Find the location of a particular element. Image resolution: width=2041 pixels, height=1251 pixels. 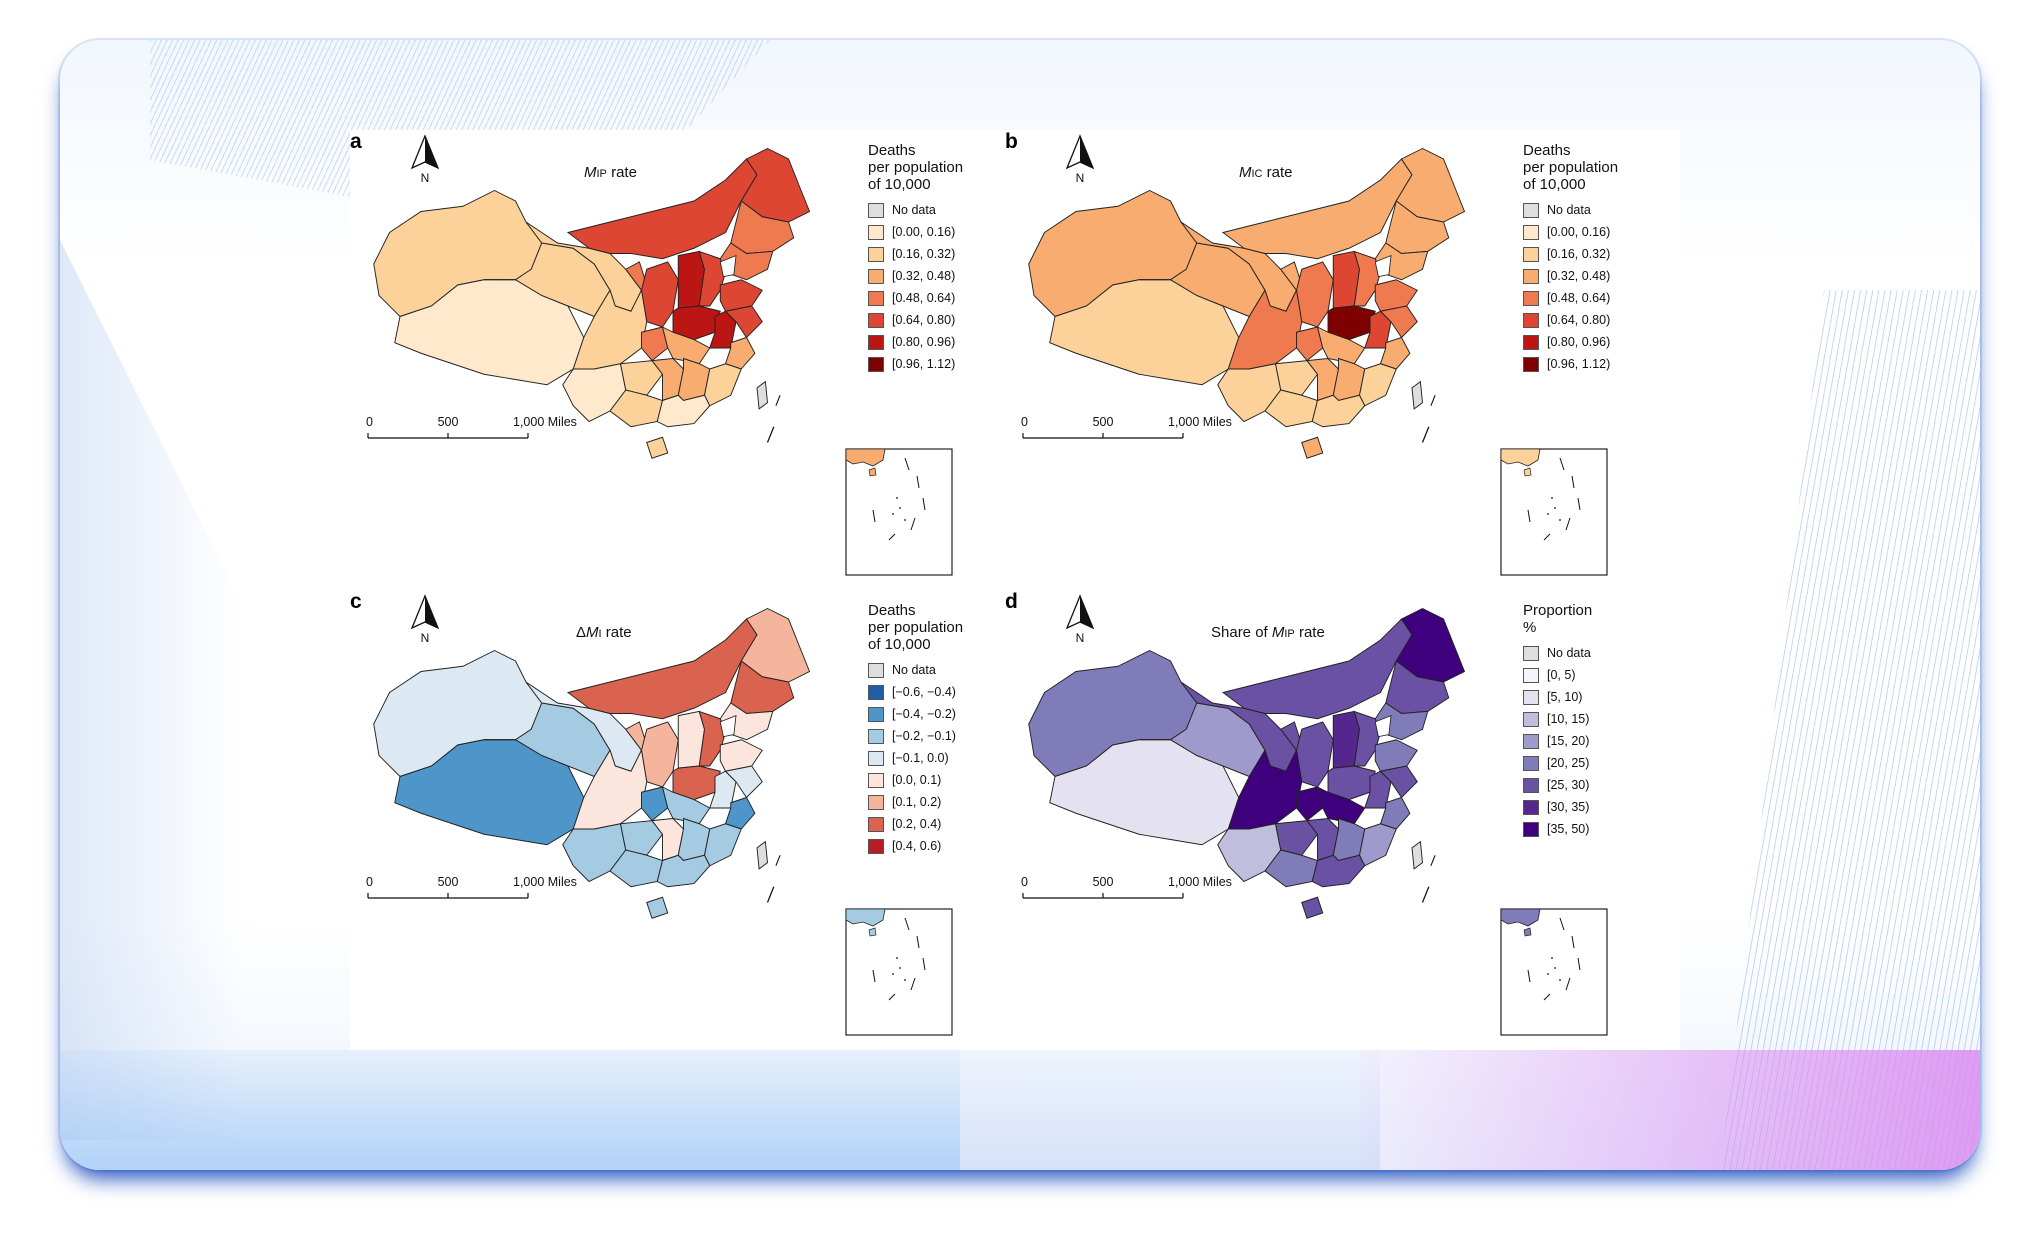

panel-letter: b is located at coordinates (1011, 141).